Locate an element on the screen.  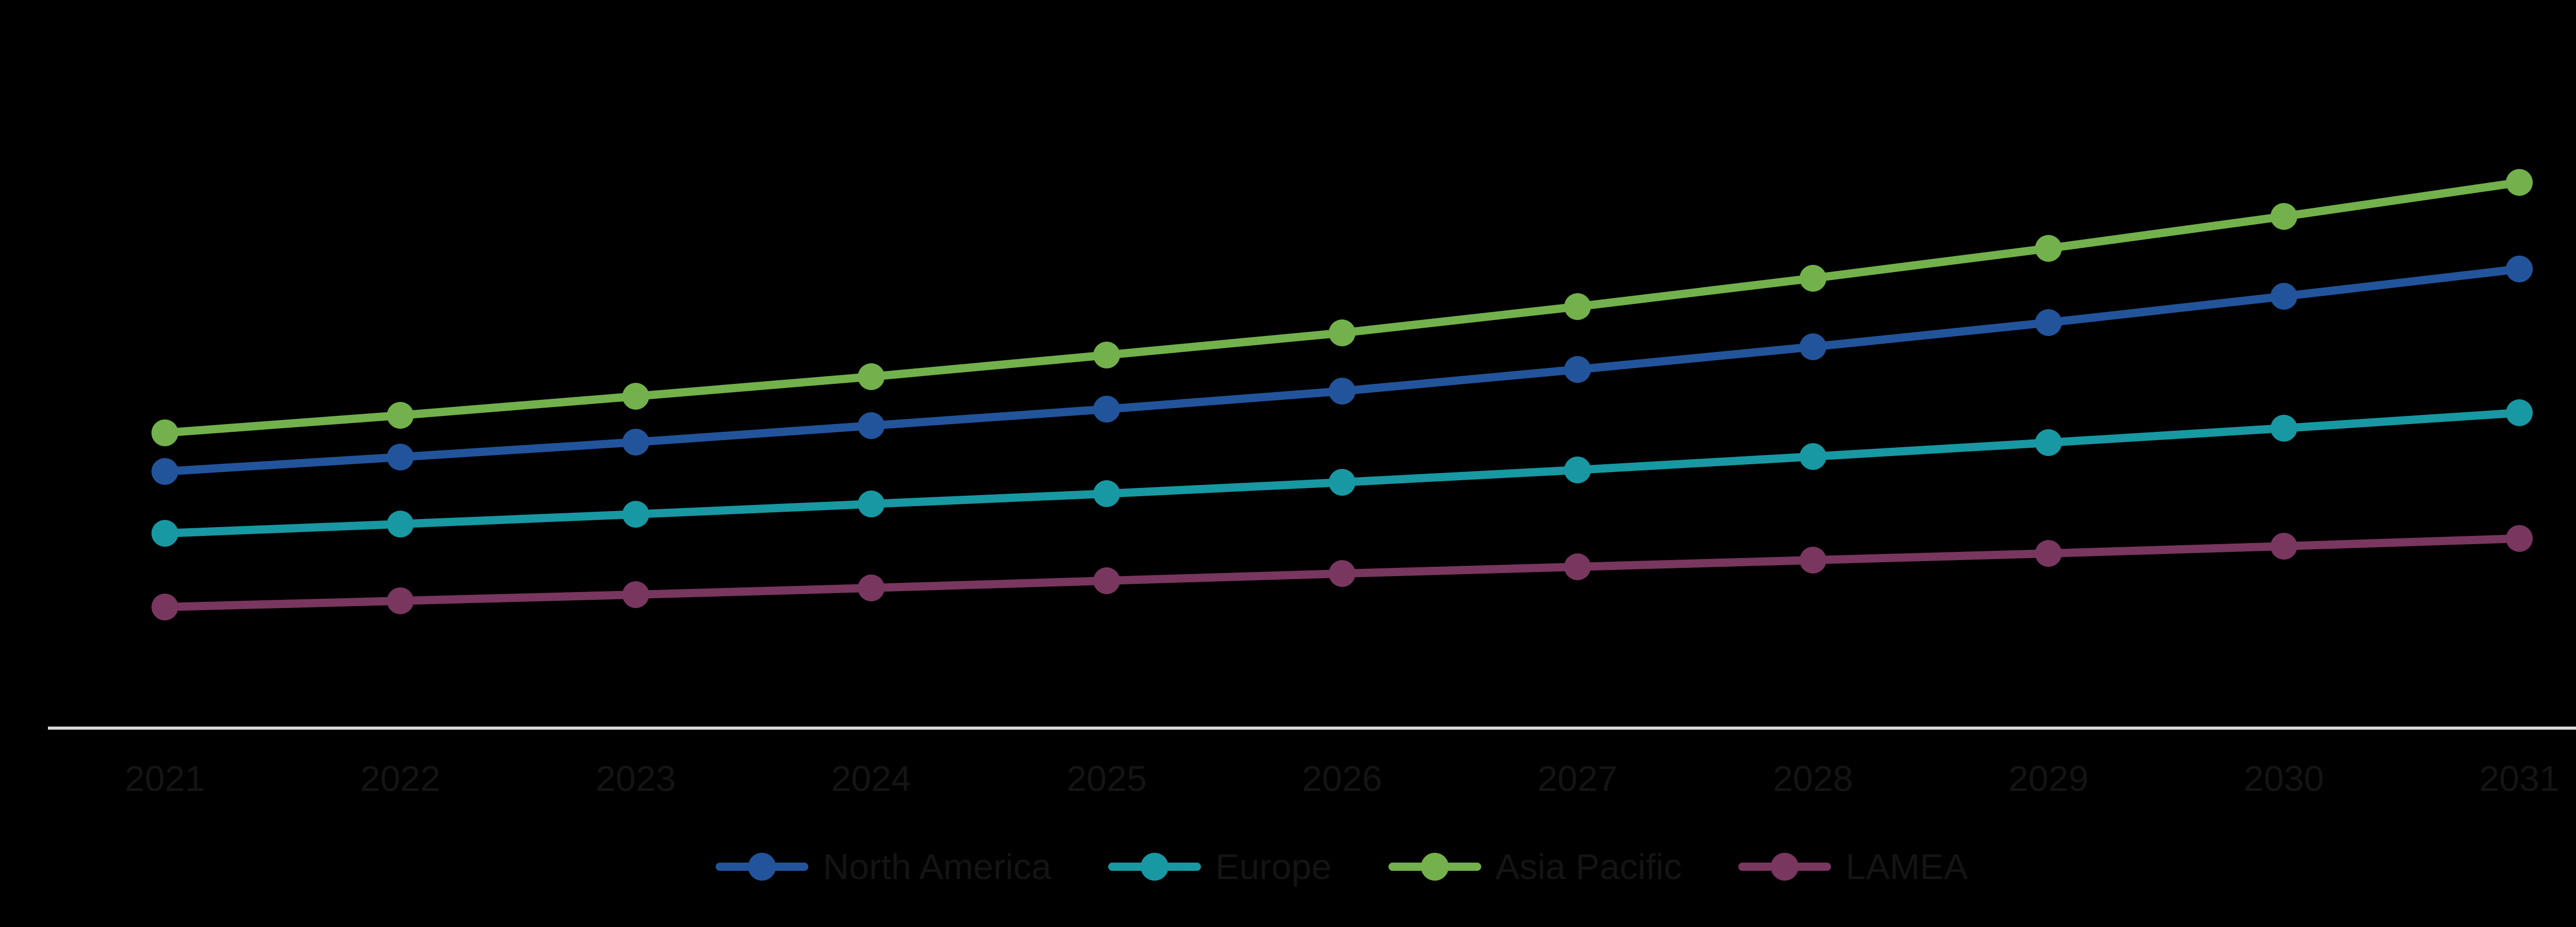
series-europe is located at coordinates (1342, 473).